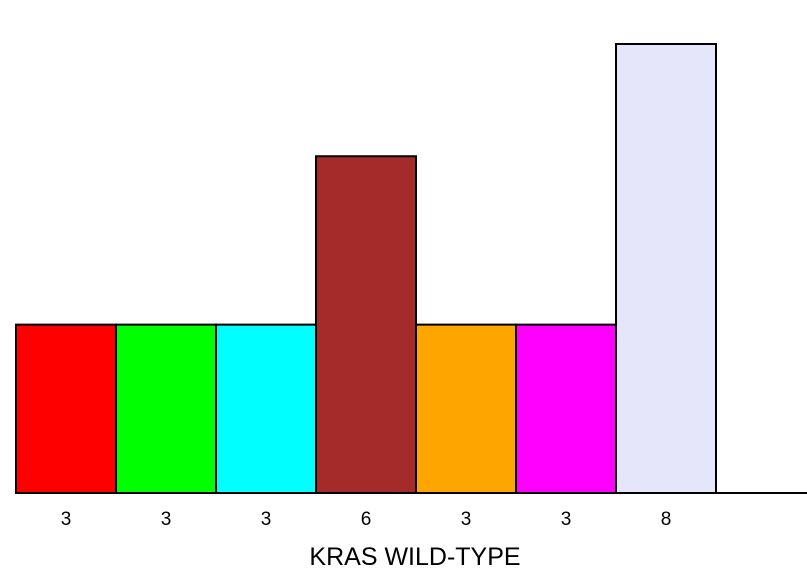 The image size is (807, 578). What do you see at coordinates (66, 519) in the screenshot?
I see `bar-value-label-1: 3` at bounding box center [66, 519].